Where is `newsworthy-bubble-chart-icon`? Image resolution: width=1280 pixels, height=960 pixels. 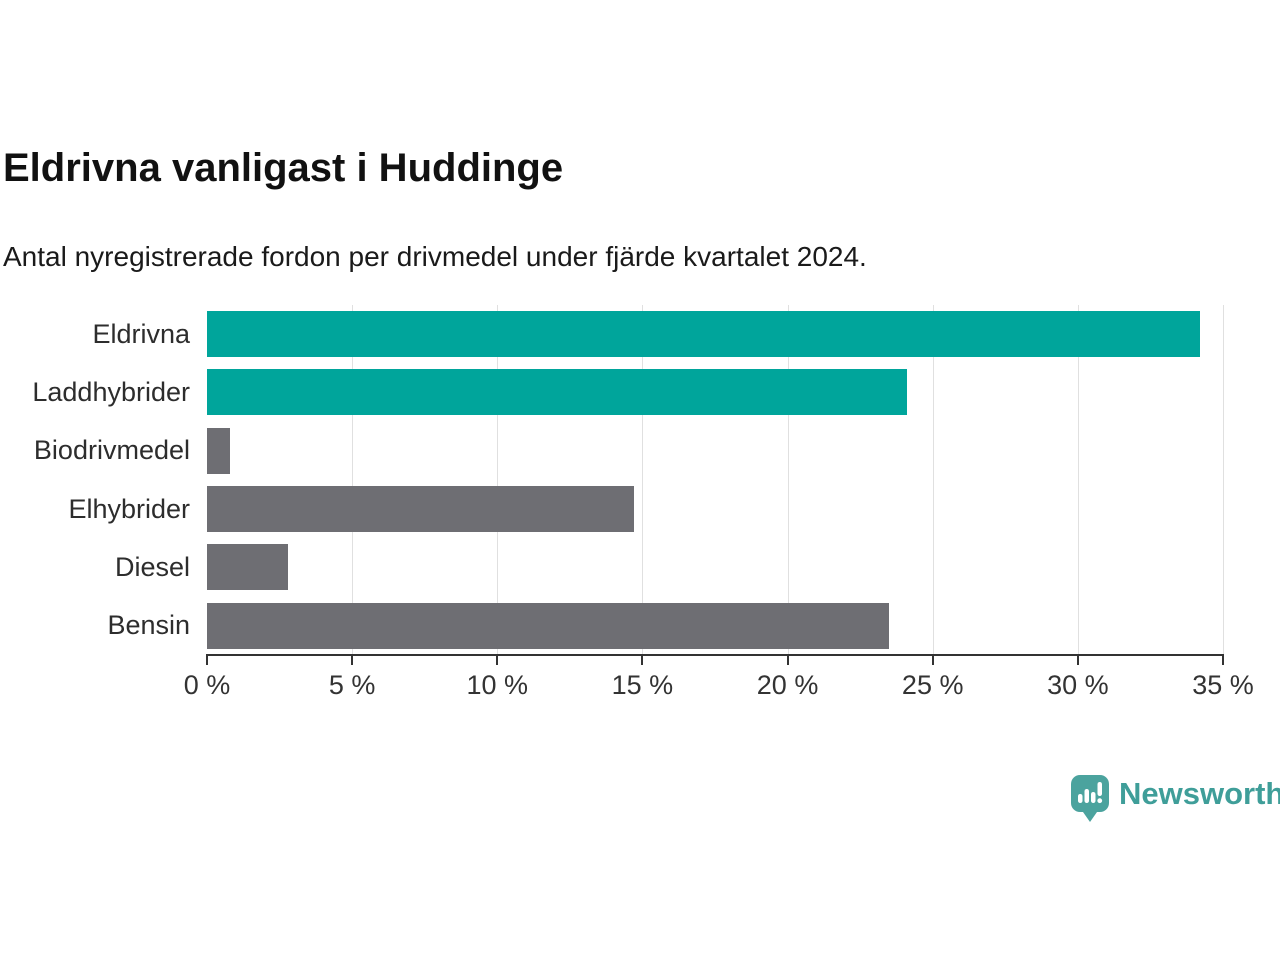
newsworthy-bubble-chart-icon is located at coordinates (1090, 801).